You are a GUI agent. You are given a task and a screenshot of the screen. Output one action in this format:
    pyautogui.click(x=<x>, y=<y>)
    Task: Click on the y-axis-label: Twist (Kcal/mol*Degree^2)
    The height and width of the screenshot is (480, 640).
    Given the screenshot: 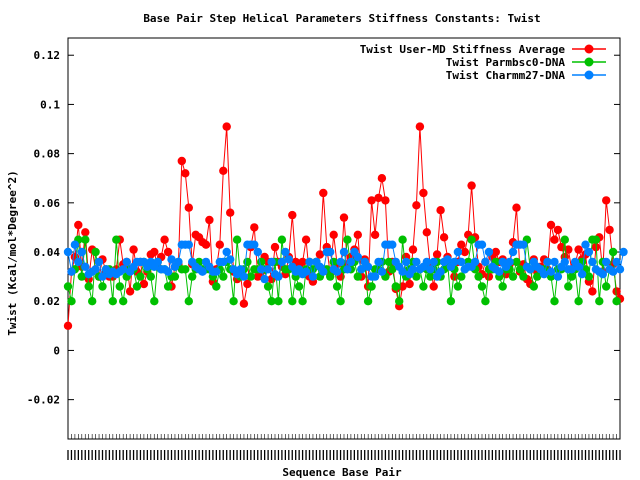 What is the action you would take?
    pyautogui.click(x=12, y=253)
    